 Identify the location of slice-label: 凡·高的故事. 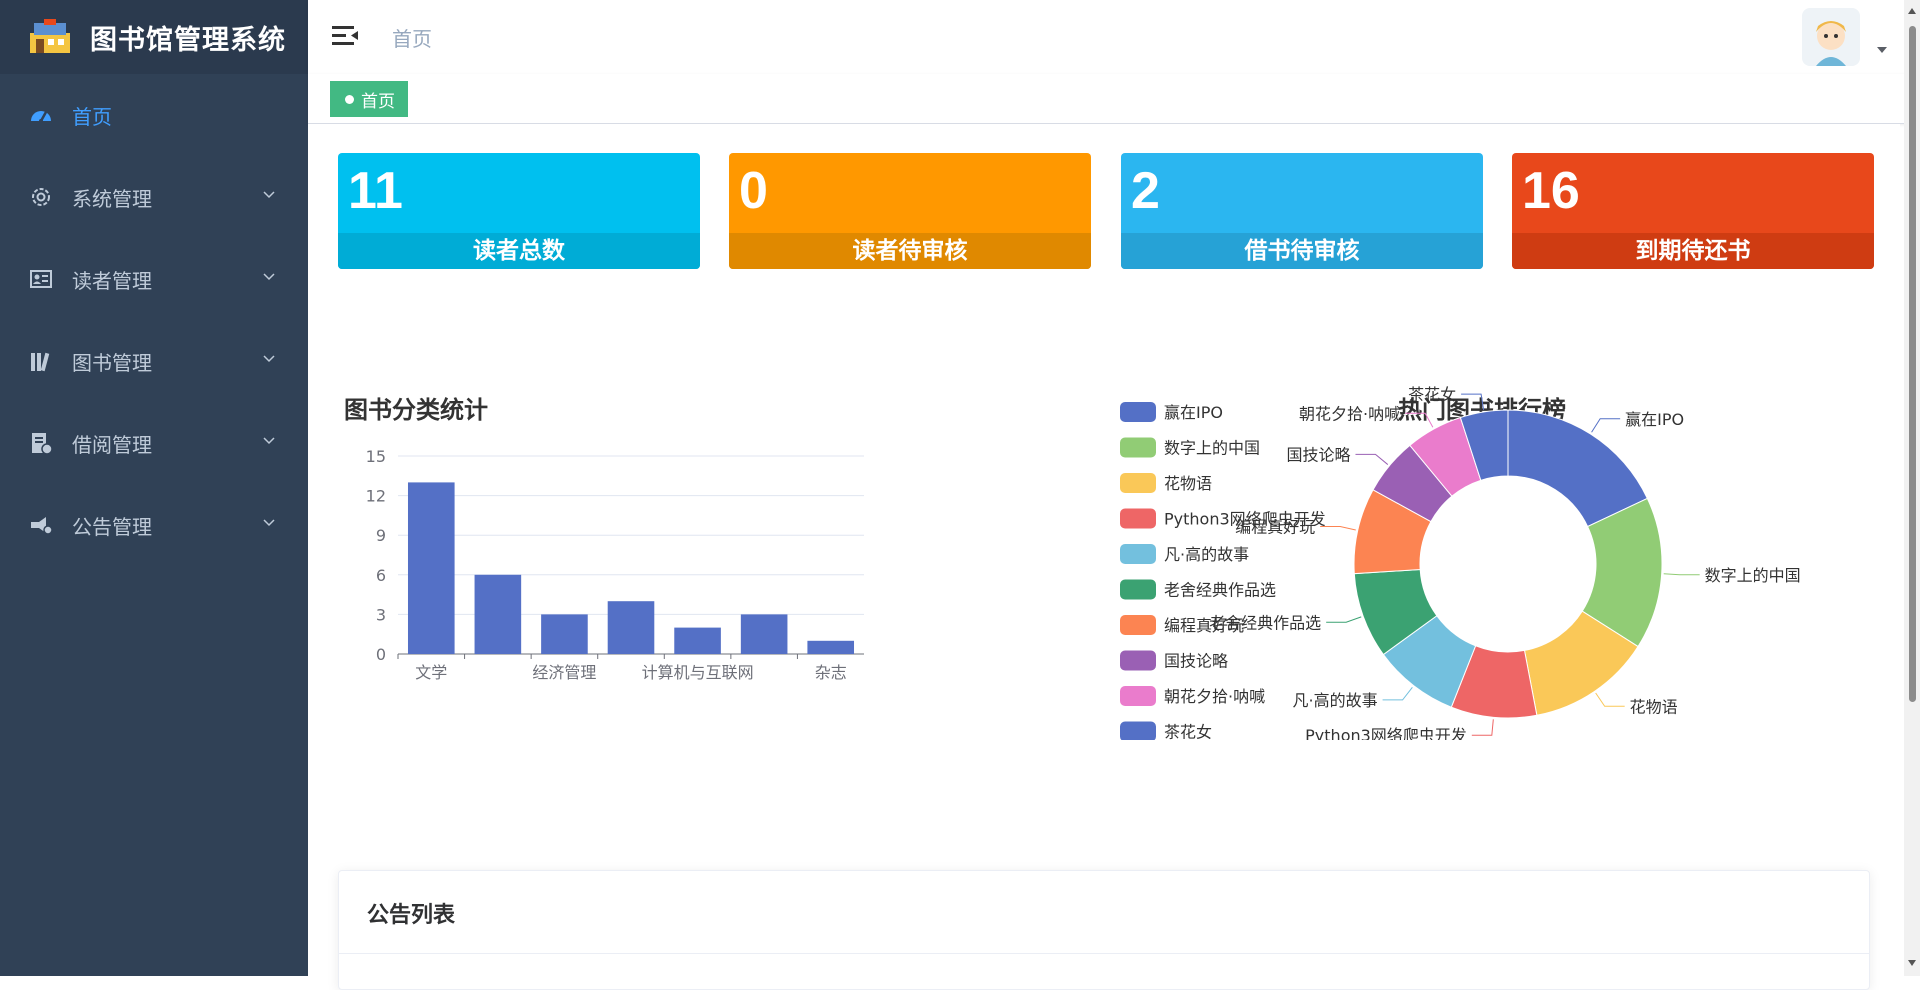
(1334, 700).